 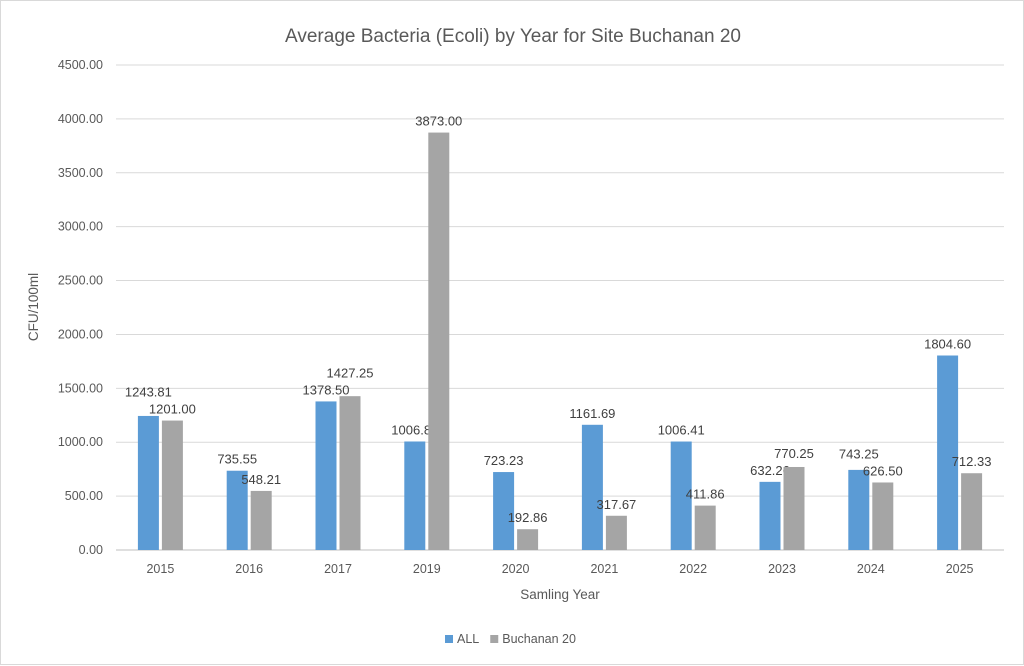 What do you see at coordinates (560, 594) in the screenshot?
I see `x-axis-label: Samling Year` at bounding box center [560, 594].